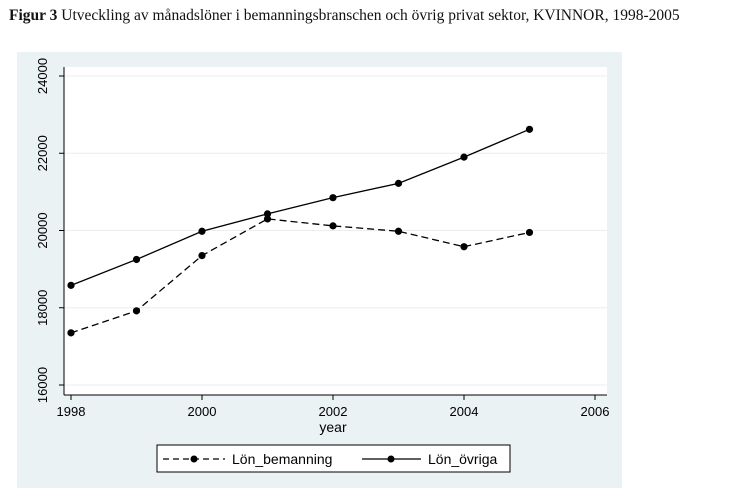  I want to click on legend-marker-ovriga, so click(391, 459).